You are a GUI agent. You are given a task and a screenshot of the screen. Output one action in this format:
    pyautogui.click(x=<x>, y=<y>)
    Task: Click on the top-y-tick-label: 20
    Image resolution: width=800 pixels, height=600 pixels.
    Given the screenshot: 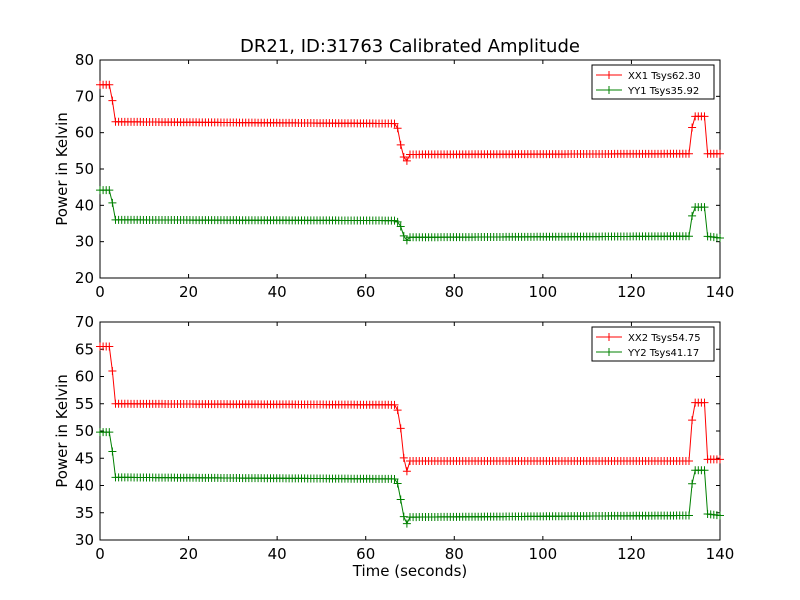 What is the action you would take?
    pyautogui.click(x=84, y=278)
    